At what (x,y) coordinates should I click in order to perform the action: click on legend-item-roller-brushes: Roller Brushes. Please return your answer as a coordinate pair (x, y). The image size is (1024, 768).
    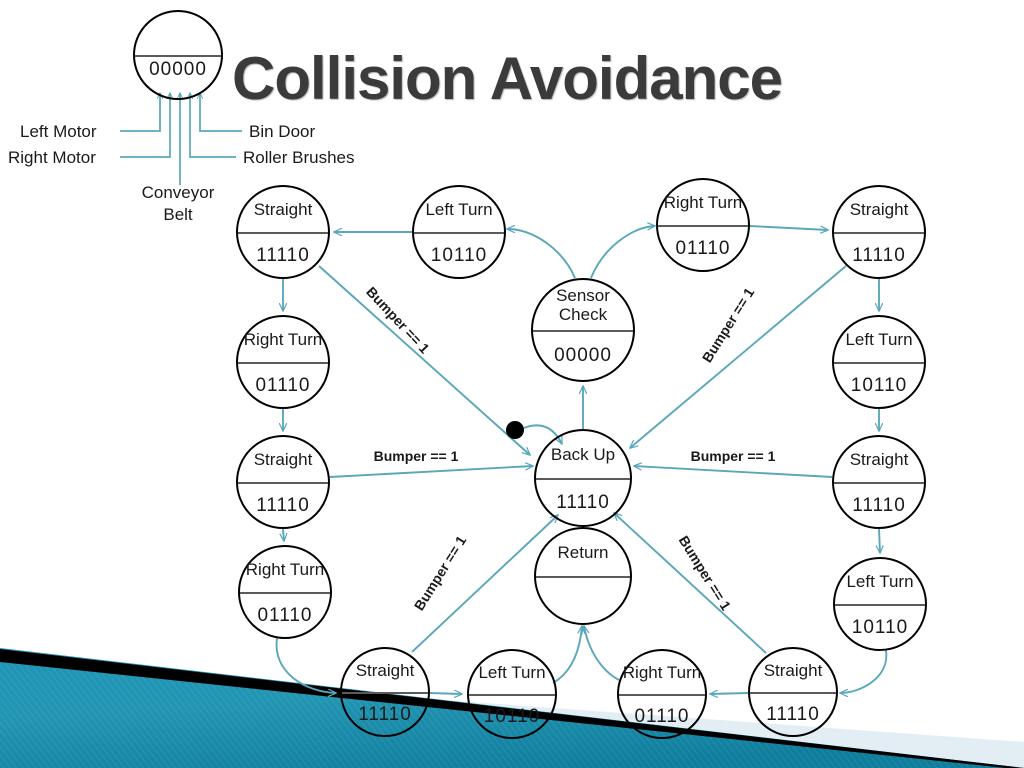
    Looking at the image, I should click on (299, 157).